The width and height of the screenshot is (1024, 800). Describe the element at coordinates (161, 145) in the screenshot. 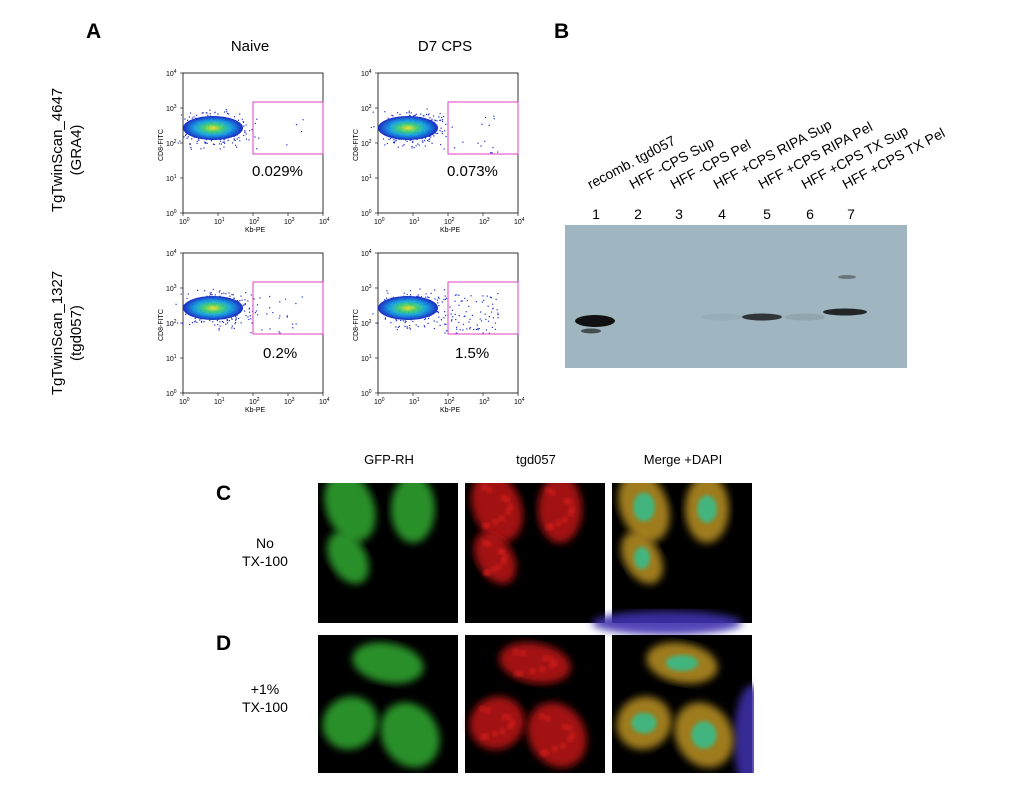

I see `y-axis-label: CD8-FITC` at that location.